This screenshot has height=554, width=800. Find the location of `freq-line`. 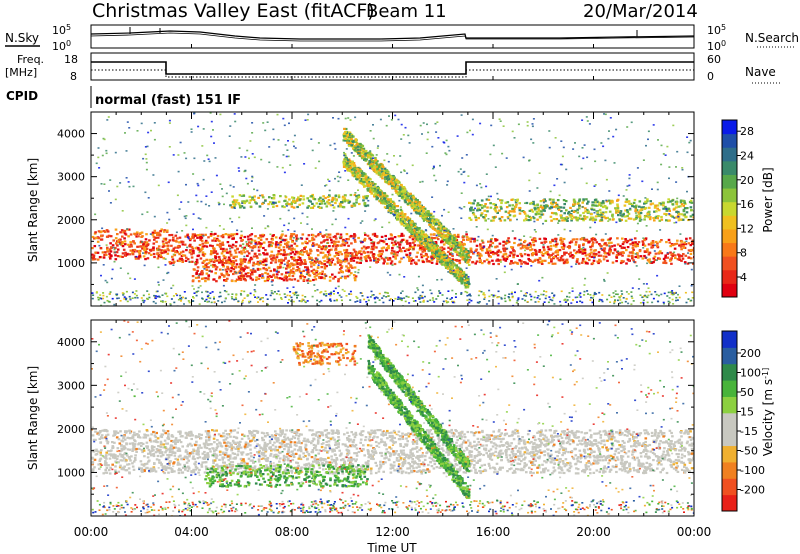

freq-line is located at coordinates (392, 68).